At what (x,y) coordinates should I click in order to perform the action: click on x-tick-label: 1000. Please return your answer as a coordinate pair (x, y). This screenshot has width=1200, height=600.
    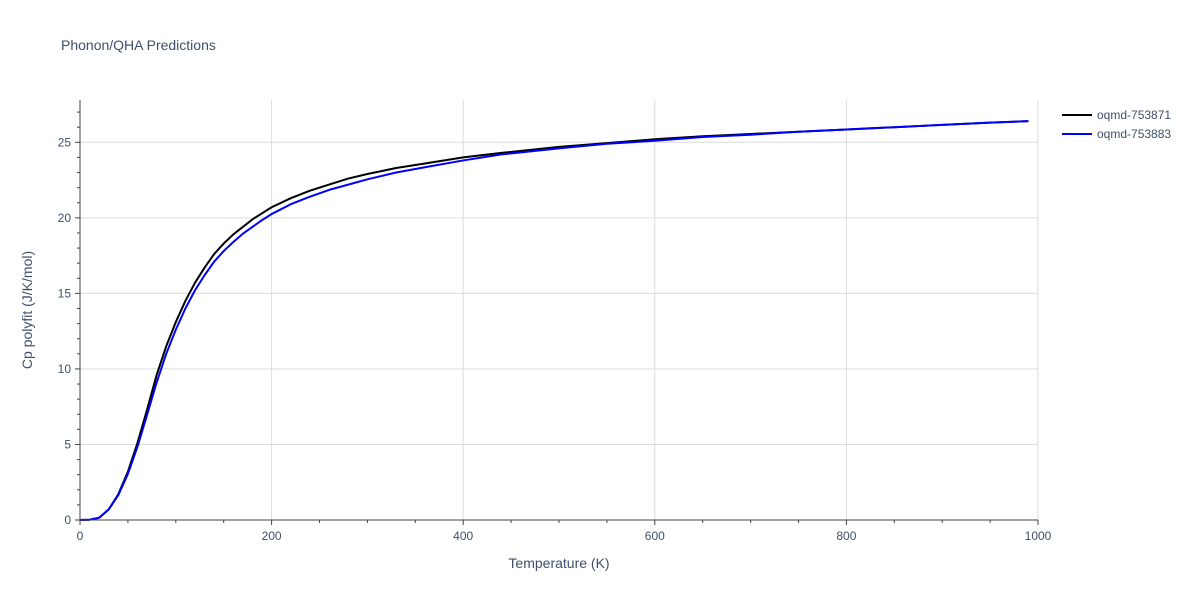
    Looking at the image, I should click on (1038, 536).